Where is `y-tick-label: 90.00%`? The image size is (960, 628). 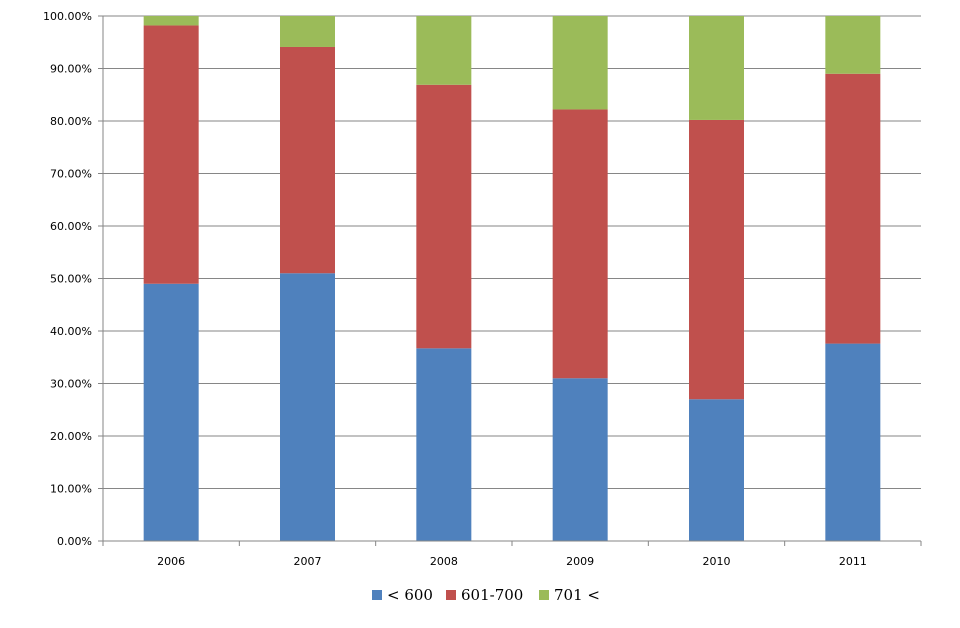
y-tick-label: 90.00% is located at coordinates (71, 69).